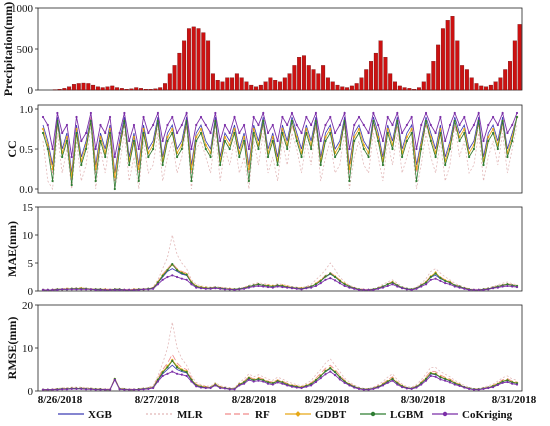  I want to click on cc-y-label: CC, so click(12, 148).